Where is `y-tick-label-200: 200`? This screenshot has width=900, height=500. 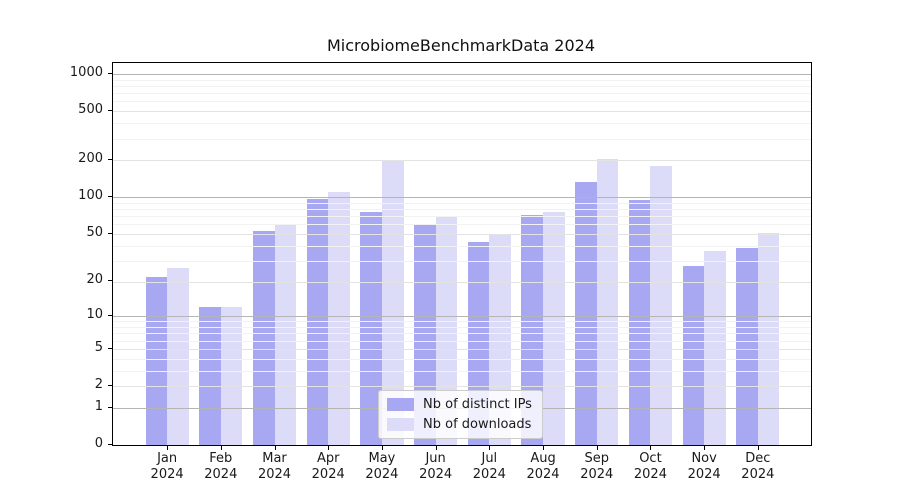
y-tick-label-200: 200 is located at coordinates (90, 159).